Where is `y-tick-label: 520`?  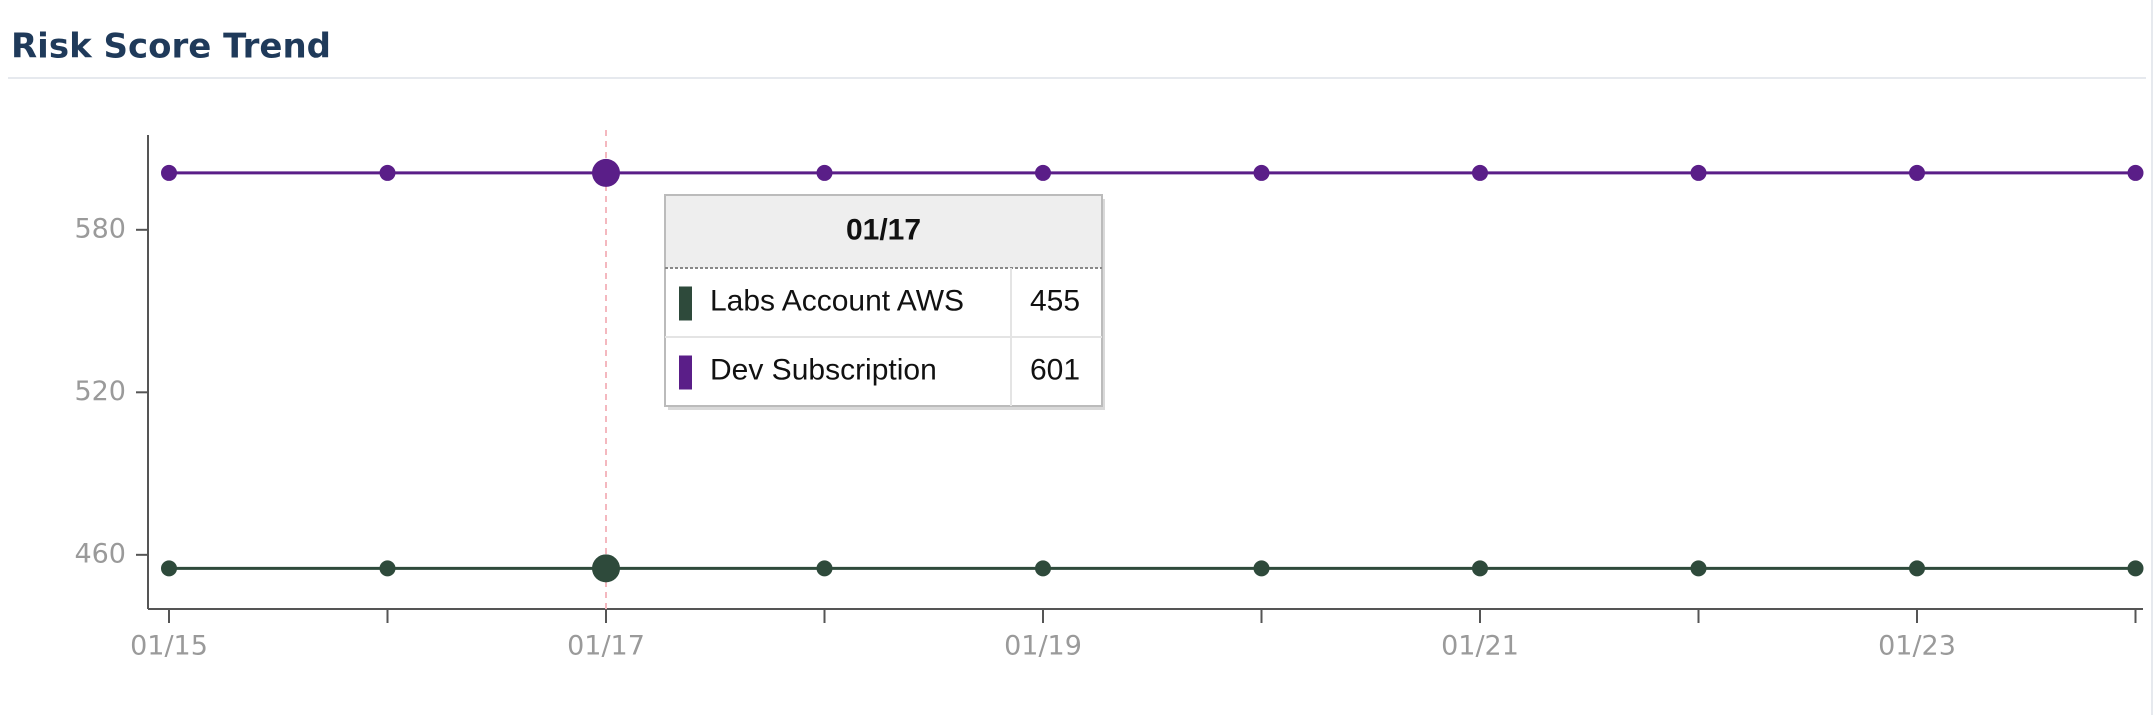 y-tick-label: 520 is located at coordinates (100, 391).